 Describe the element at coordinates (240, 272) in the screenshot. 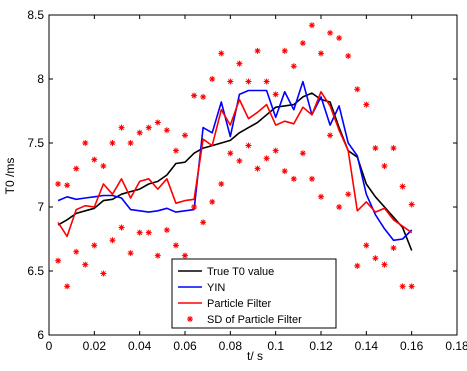

I see `legend-label: True T0 value` at that location.